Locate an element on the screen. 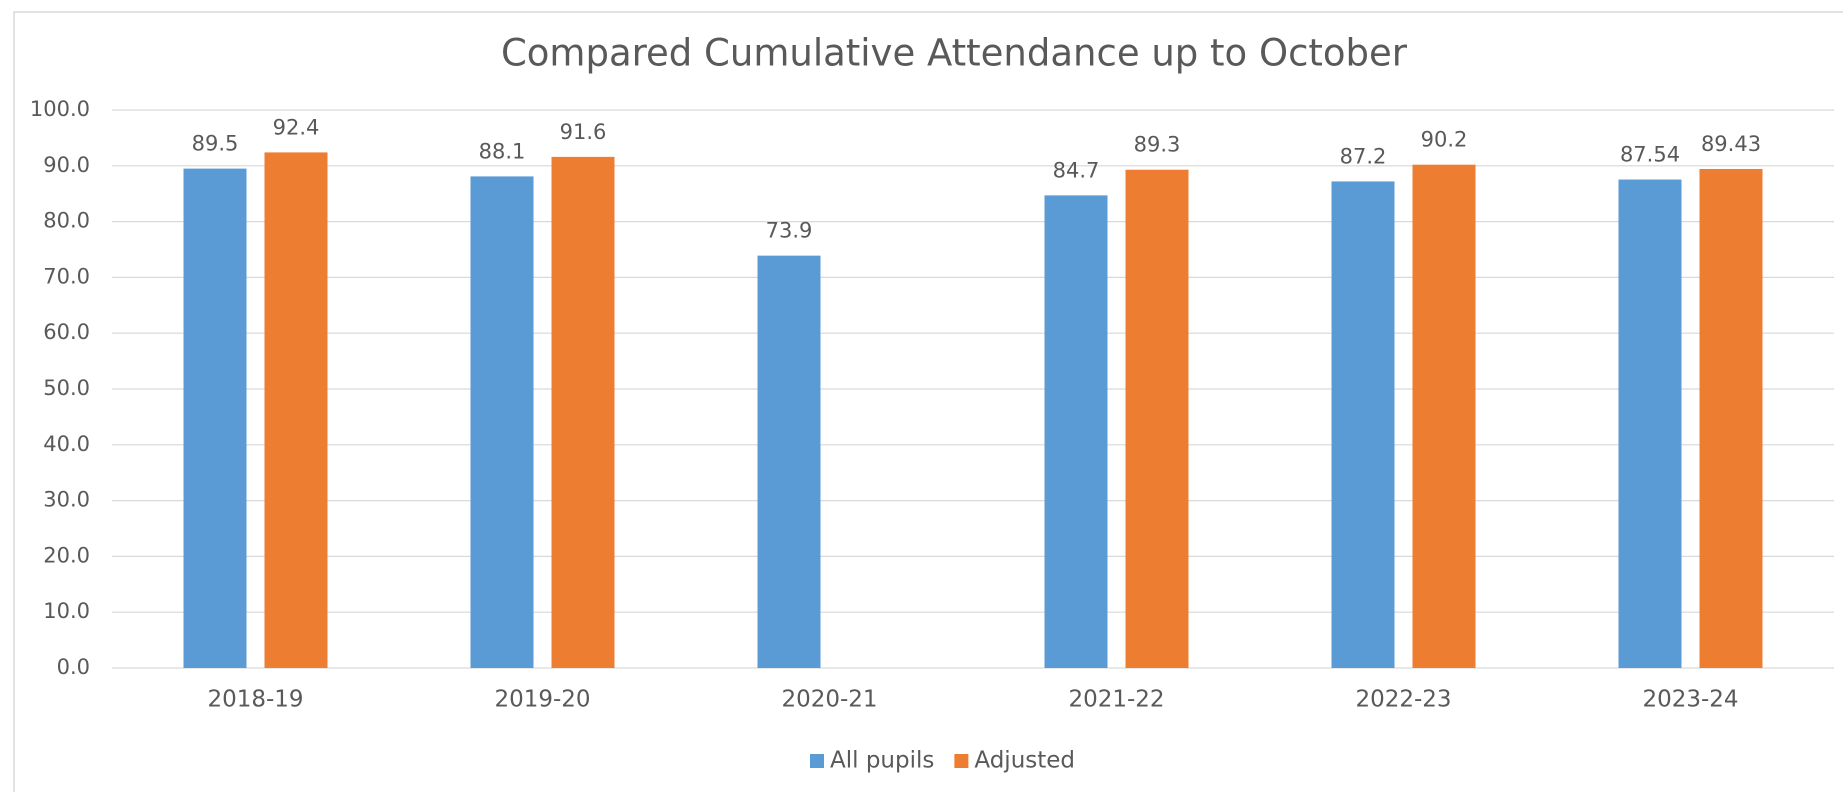 The height and width of the screenshot is (792, 1843). data-label: 90.2 is located at coordinates (1444, 140).